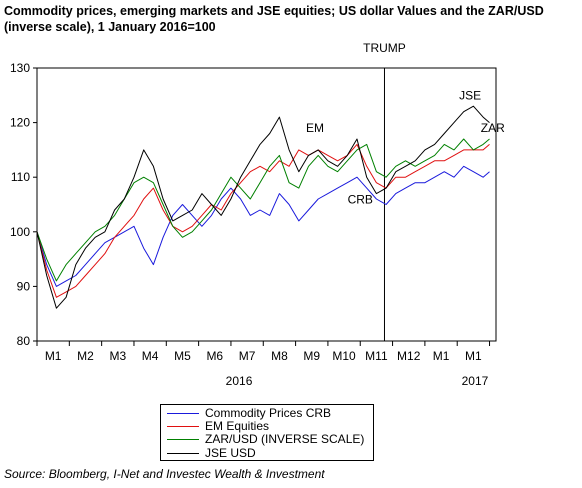 This screenshot has height=488, width=582. What do you see at coordinates (150, 356) in the screenshot?
I see `x-tick-label: M4` at bounding box center [150, 356].